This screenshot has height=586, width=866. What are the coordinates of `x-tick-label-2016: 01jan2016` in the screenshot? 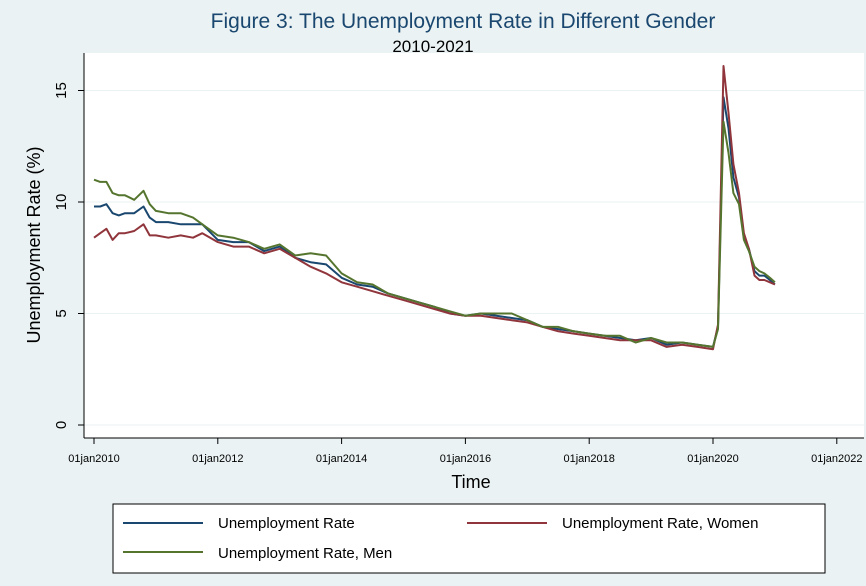 It's located at (465, 459).